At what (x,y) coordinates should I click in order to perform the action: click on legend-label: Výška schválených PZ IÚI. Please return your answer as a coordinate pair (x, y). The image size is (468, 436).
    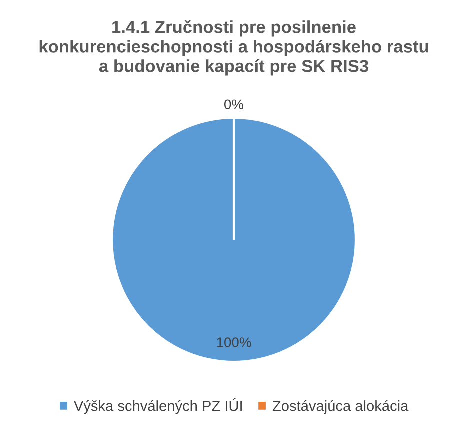
    Looking at the image, I should click on (158, 406).